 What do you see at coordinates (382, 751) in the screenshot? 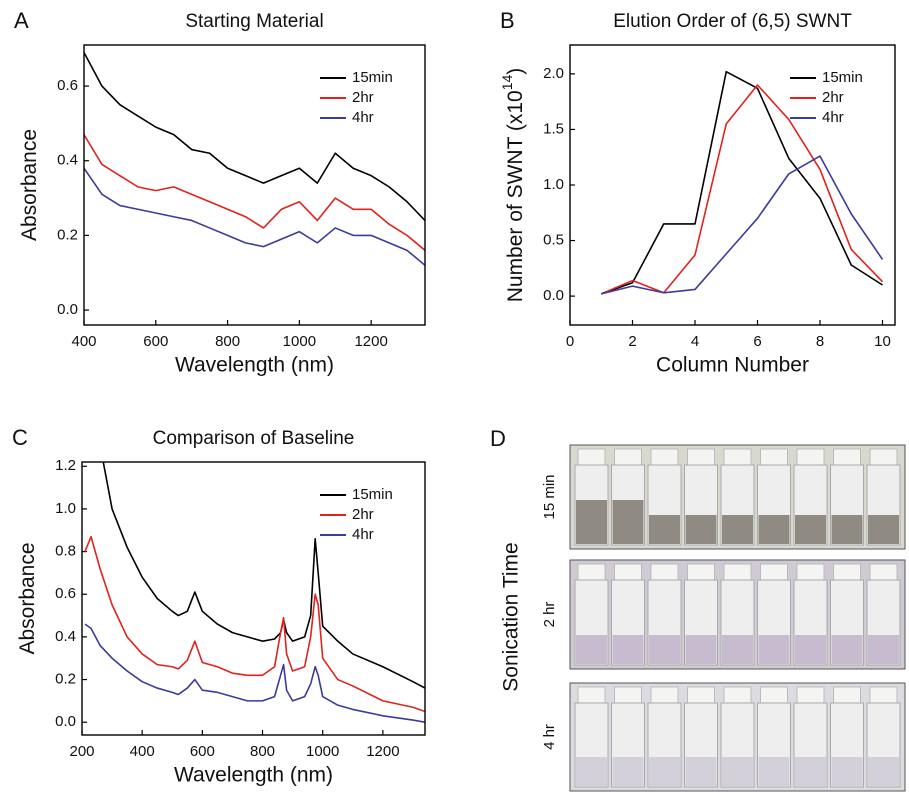
I see `x-tick-label: 1200` at bounding box center [382, 751].